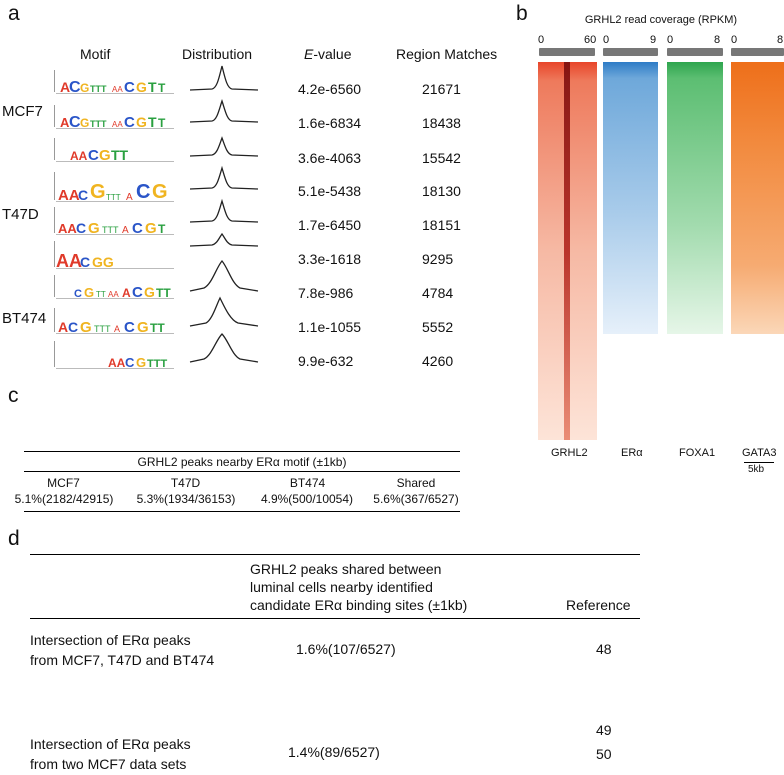 Image resolution: width=784 pixels, height=775 pixels. Describe the element at coordinates (438, 259) in the screenshot. I see `matches-row-6: 9295` at that location.